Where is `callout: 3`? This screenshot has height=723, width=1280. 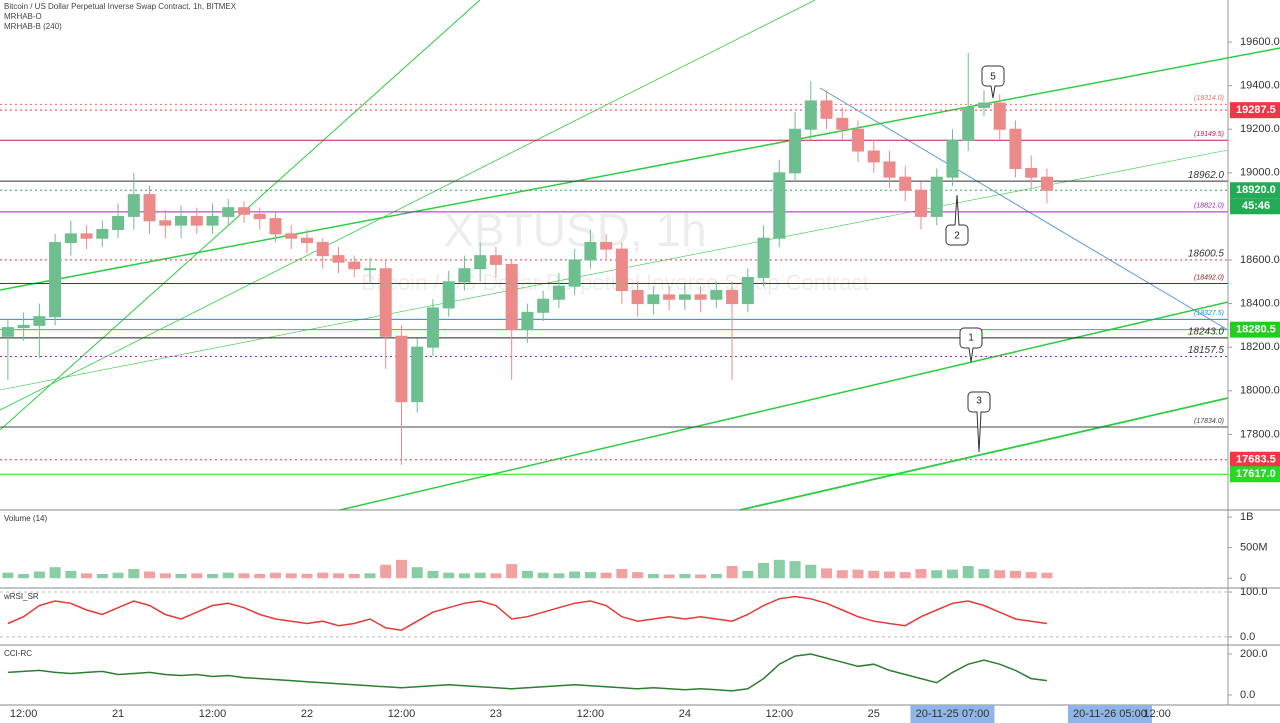 callout: 3 is located at coordinates (979, 422).